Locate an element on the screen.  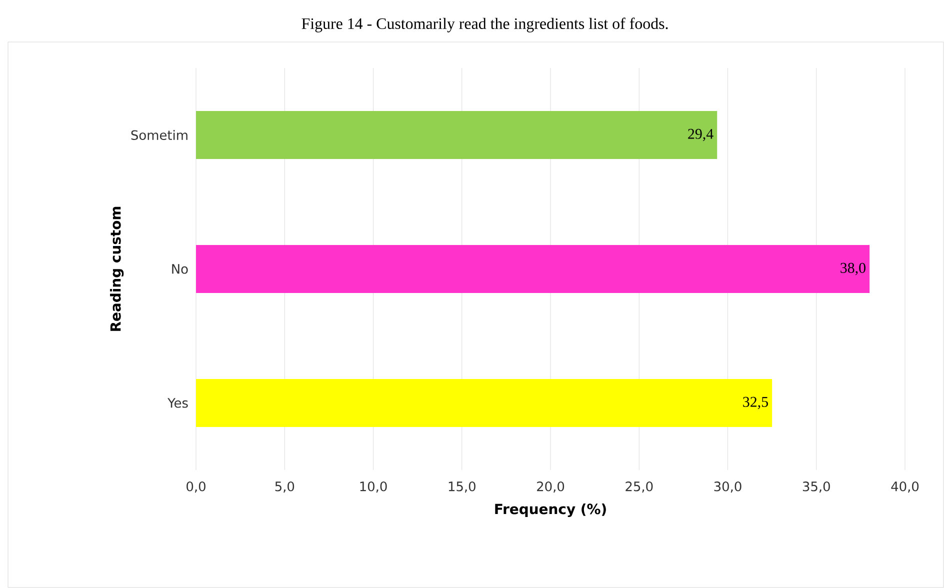
data-label: 32,5 is located at coordinates (755, 403).